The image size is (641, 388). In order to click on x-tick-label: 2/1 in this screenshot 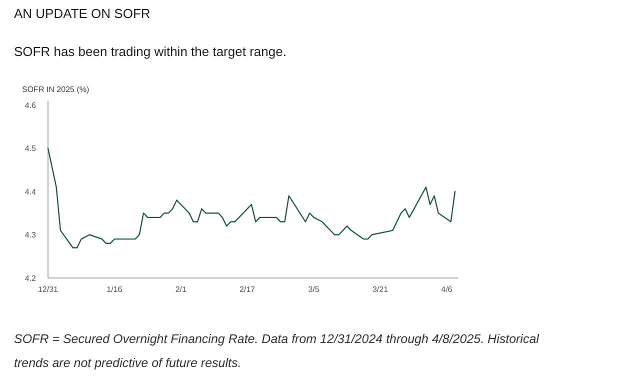, I will do `click(181, 289)`.